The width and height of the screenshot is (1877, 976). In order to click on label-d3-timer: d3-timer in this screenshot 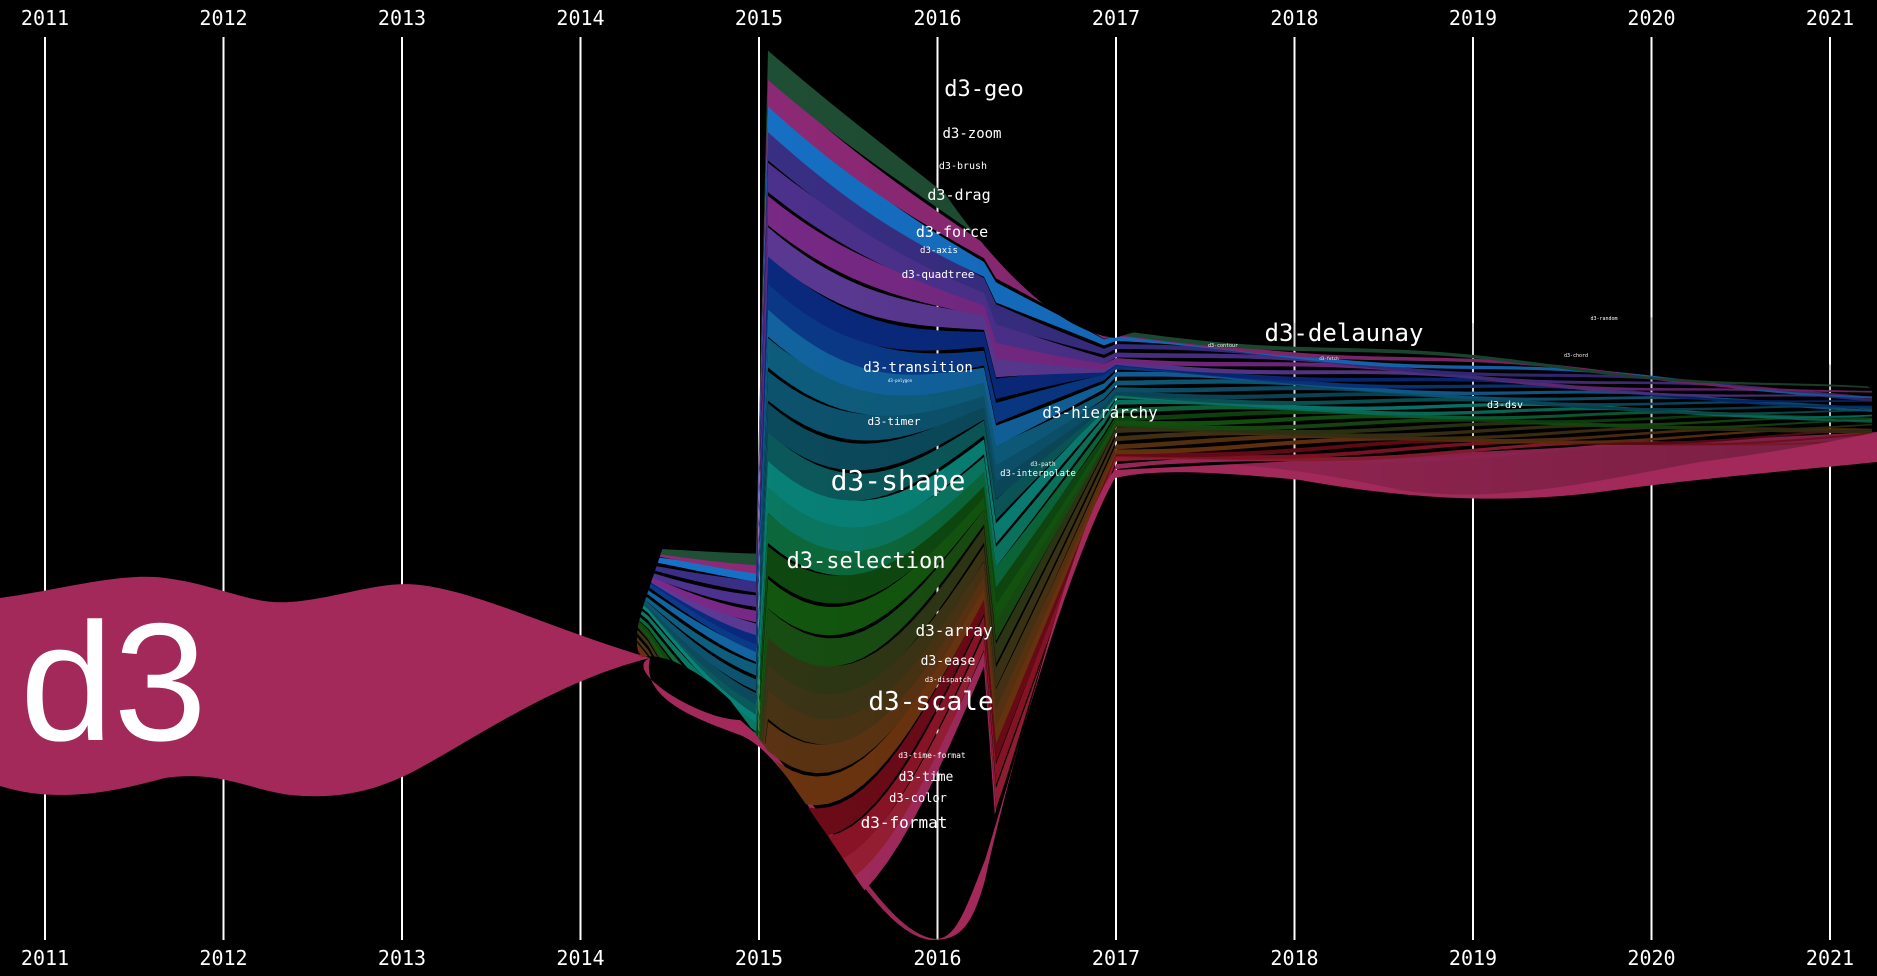, I will do `click(894, 421)`.